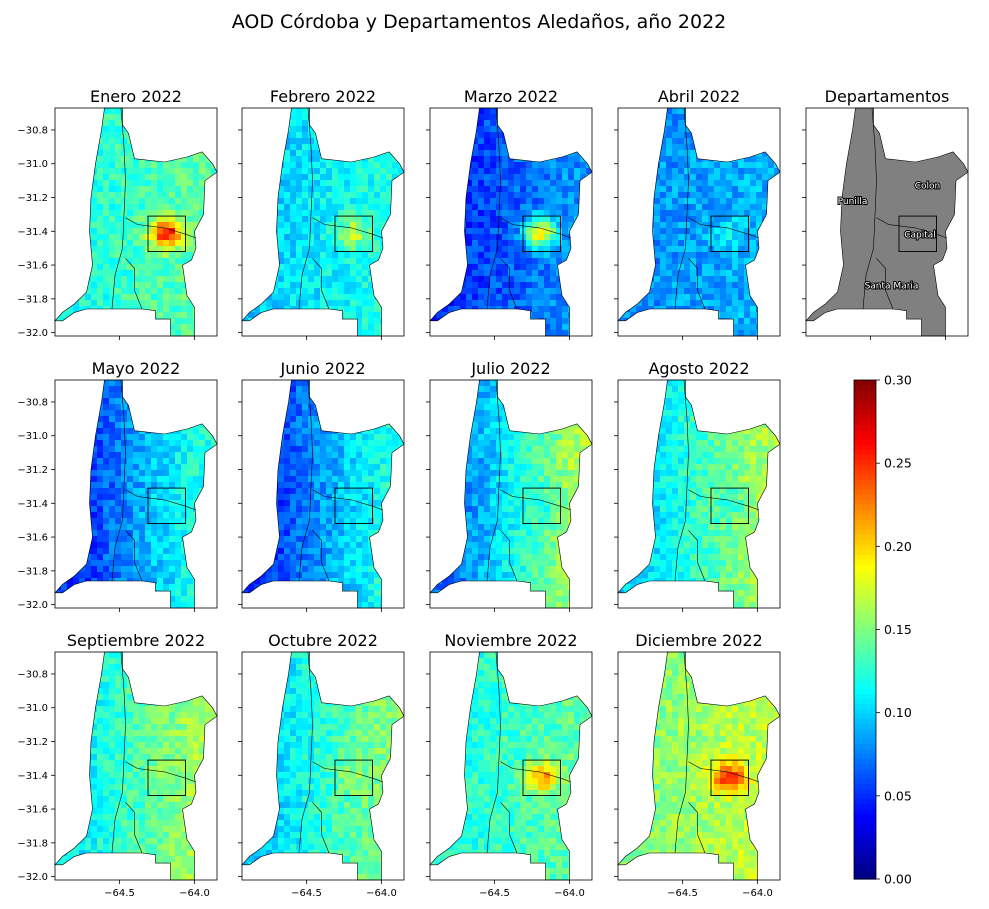  I want to click on aod-panel: Febrero 2022, so click(321, 213).